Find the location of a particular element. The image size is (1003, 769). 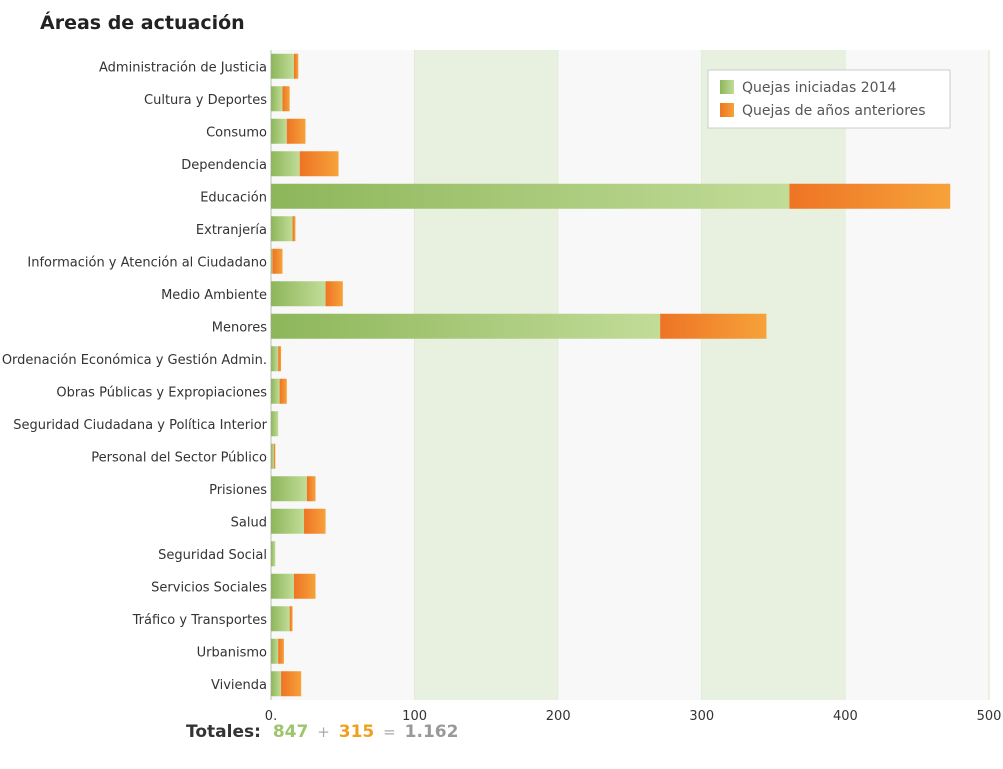

category-label: Cultura y Deportes is located at coordinates (205, 100).